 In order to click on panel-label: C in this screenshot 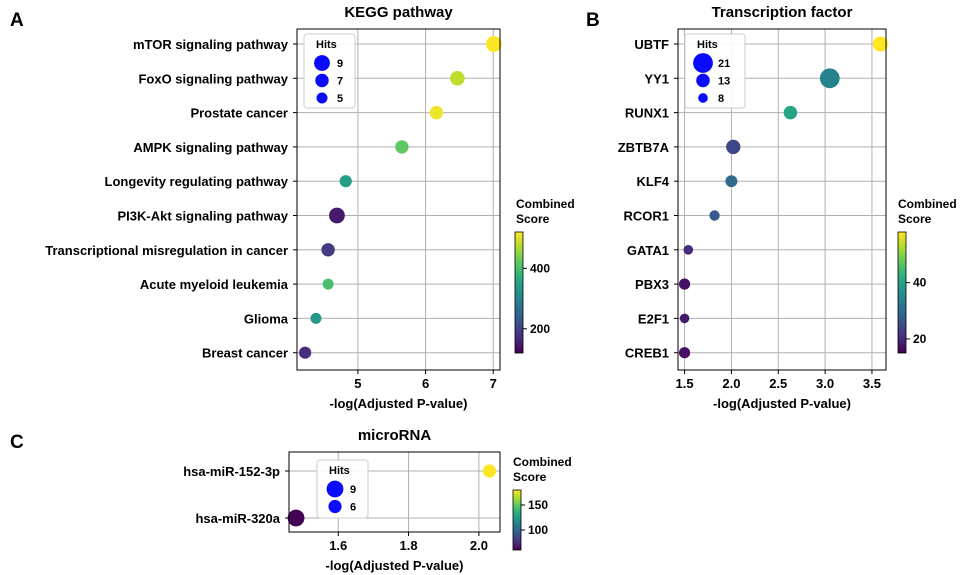, I will do `click(17, 442)`.